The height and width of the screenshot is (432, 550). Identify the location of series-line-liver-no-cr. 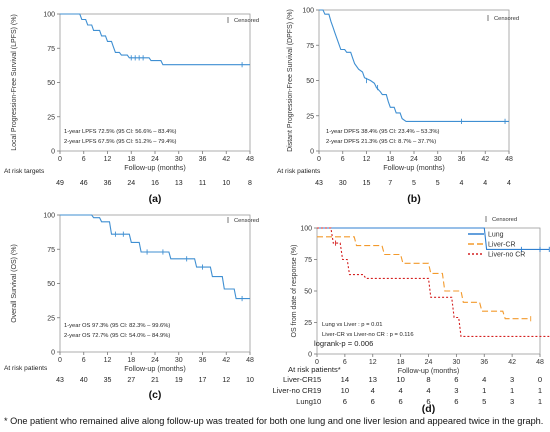
(433, 282).